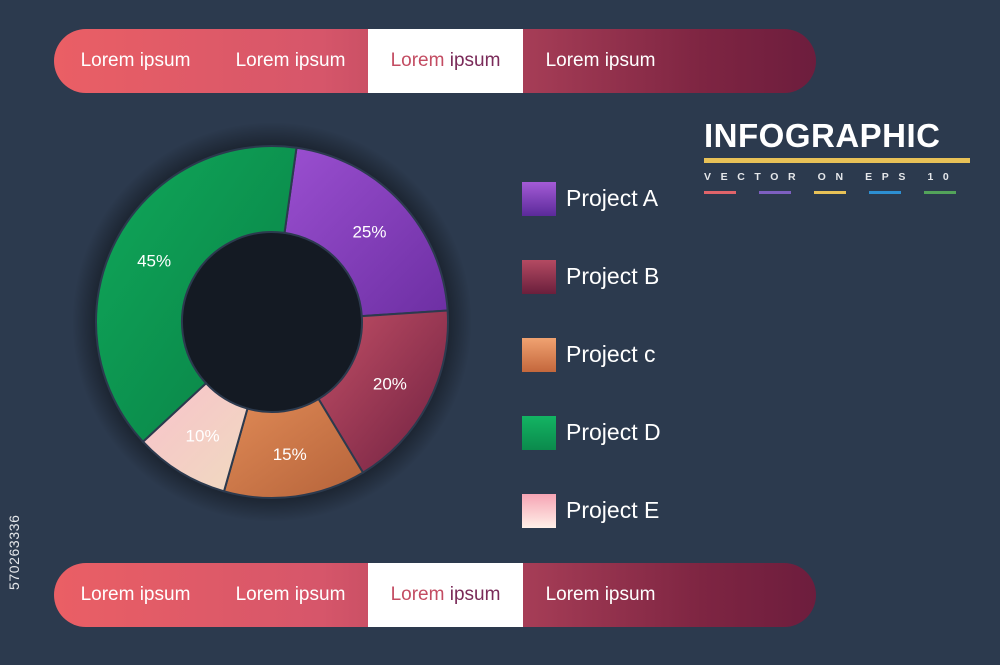  Describe the element at coordinates (822, 135) in the screenshot. I see `brand-title: INFOGRAPHIC` at that location.